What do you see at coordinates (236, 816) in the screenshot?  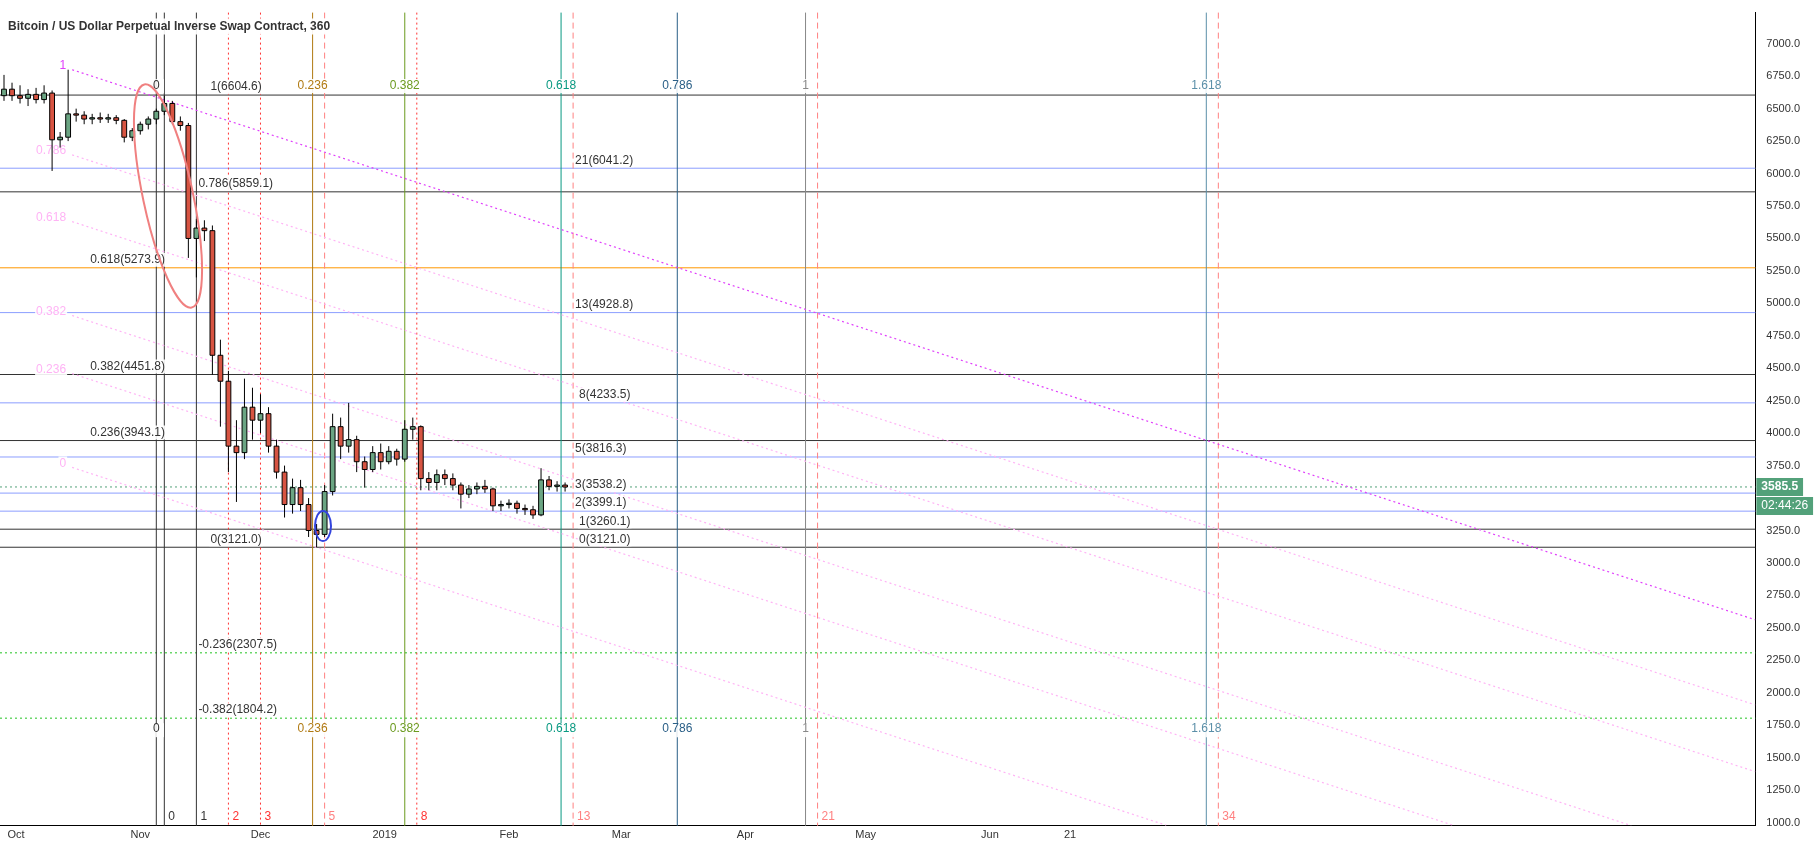 I see `ref-line-label: 2` at bounding box center [236, 816].